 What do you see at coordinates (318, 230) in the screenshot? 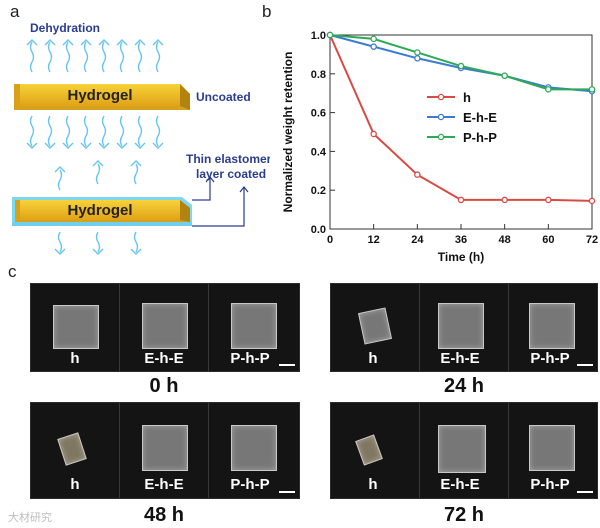
I see `y-tick-label: 0.0` at bounding box center [318, 230].